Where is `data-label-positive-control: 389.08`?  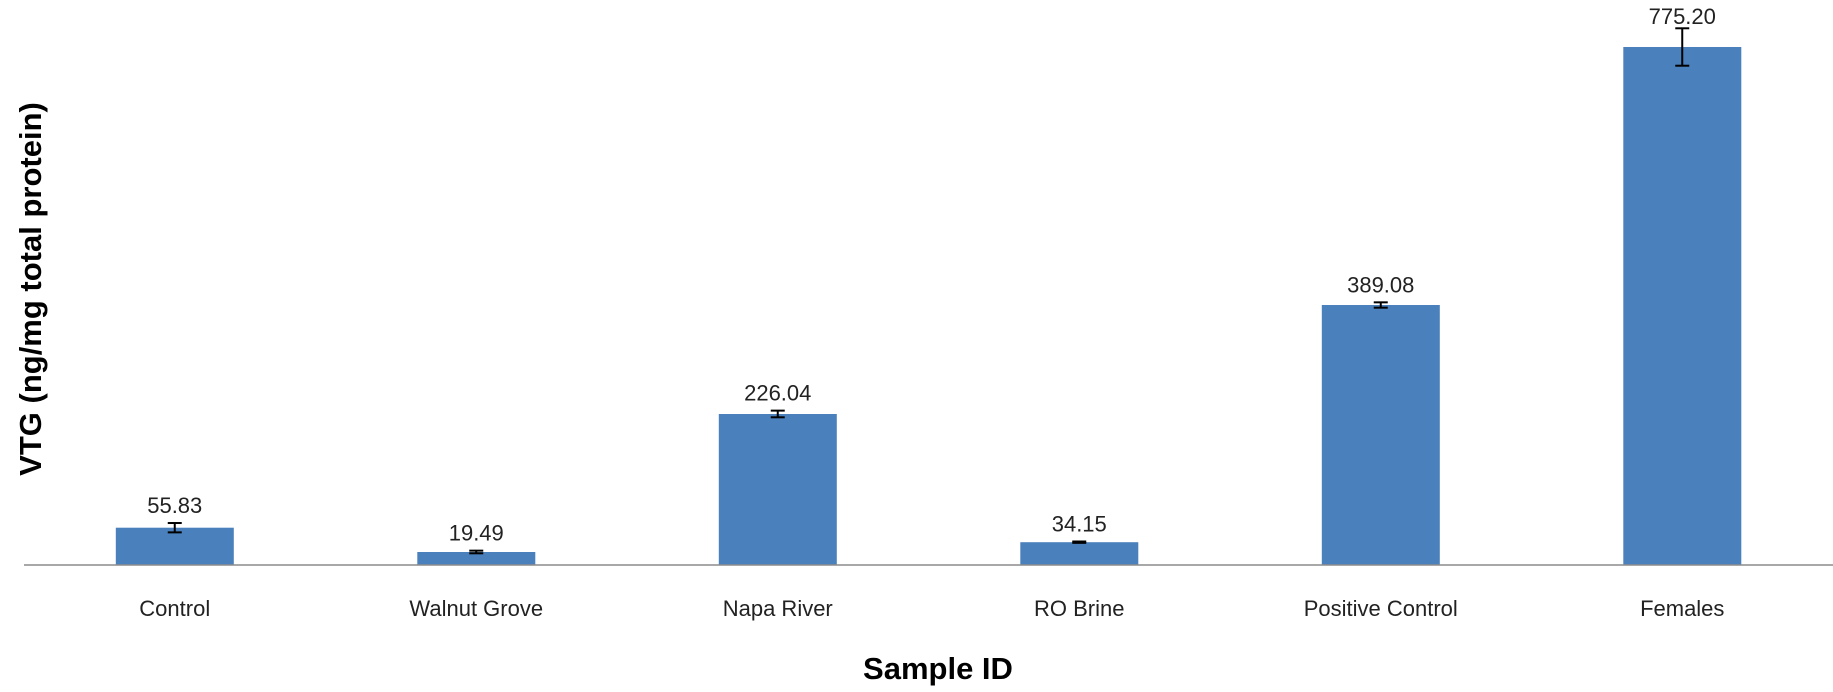
data-label-positive-control: 389.08 is located at coordinates (1380, 284).